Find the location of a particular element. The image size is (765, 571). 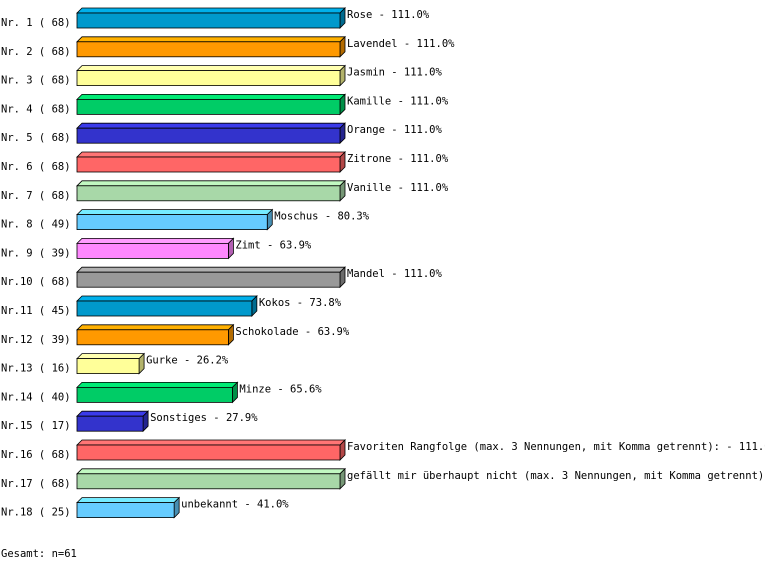

bar-label: Vanille - 111.0% is located at coordinates (398, 188).